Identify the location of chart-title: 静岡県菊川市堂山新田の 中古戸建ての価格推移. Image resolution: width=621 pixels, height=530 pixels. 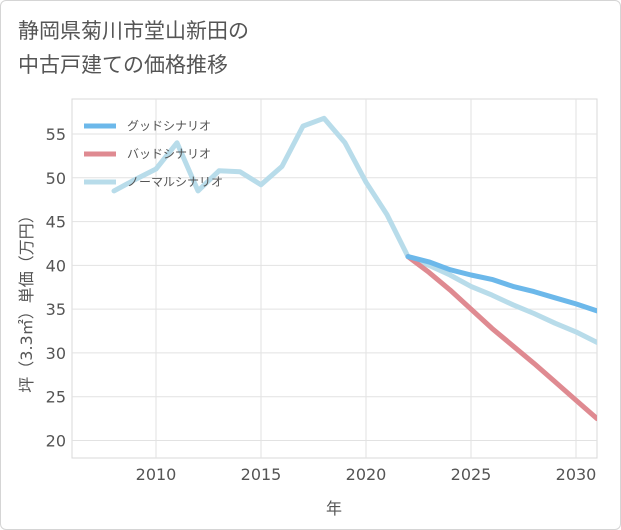
(133, 48).